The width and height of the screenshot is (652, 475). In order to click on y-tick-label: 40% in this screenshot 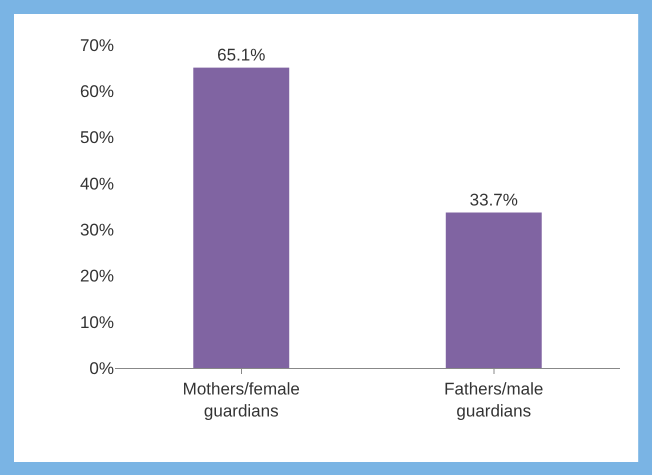, I will do `click(97, 184)`.